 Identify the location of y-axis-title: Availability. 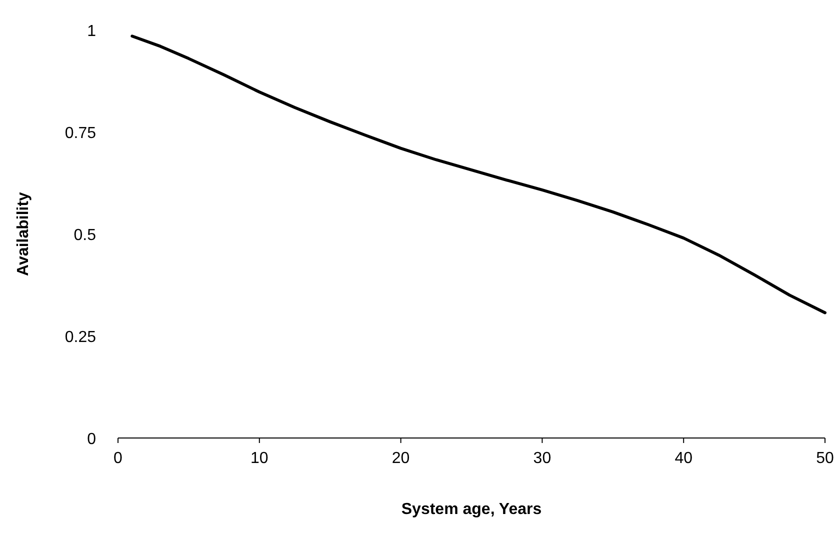
(23, 234).